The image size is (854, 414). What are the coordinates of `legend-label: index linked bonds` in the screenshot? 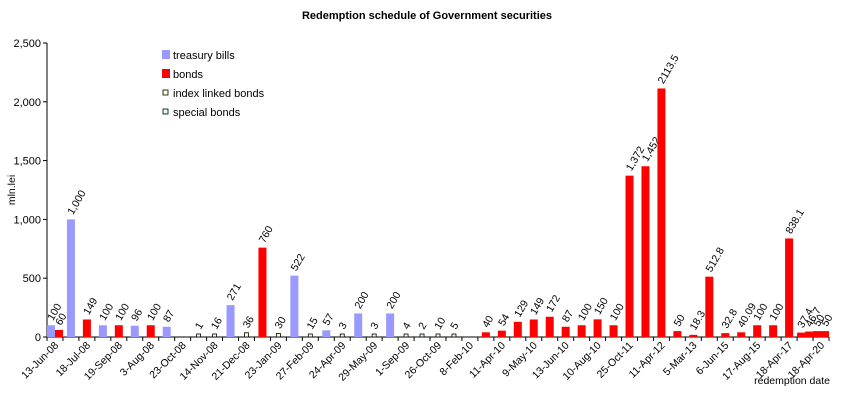 It's located at (219, 94).